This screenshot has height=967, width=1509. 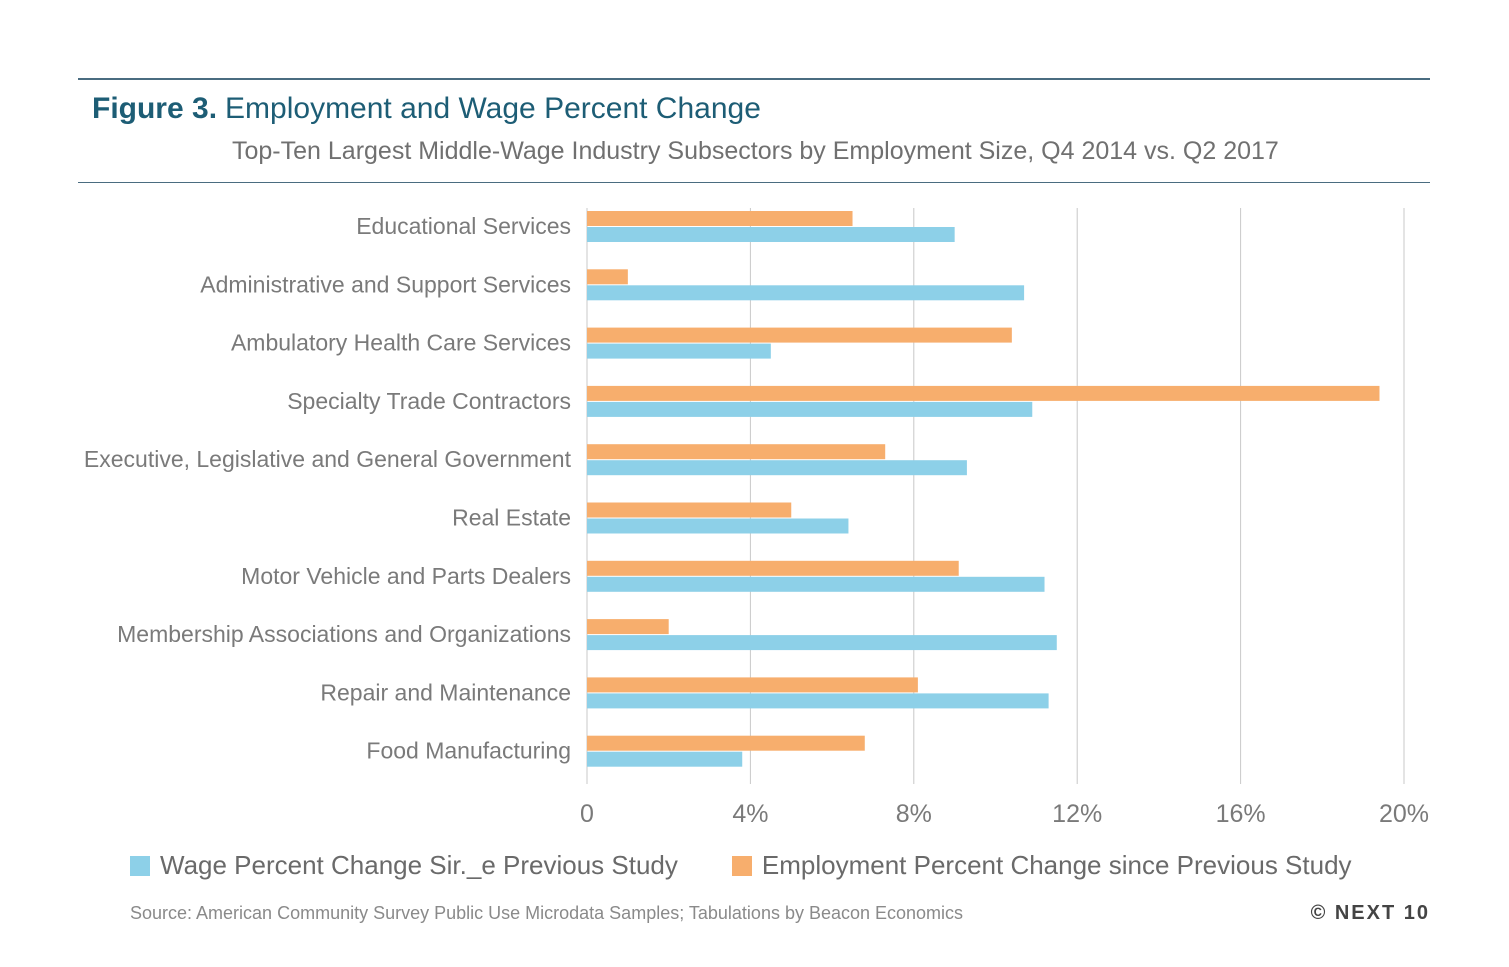 I want to click on category-label-1: Administrative and Support Services, so click(x=385, y=284).